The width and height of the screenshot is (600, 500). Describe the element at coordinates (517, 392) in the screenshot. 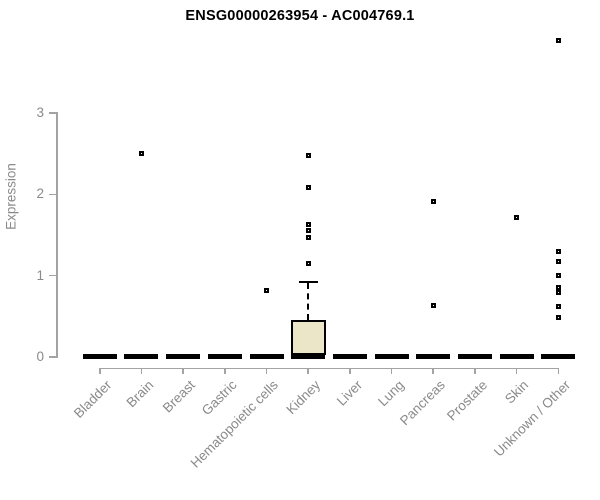

I see `x-axis-category-label: Skin` at that location.